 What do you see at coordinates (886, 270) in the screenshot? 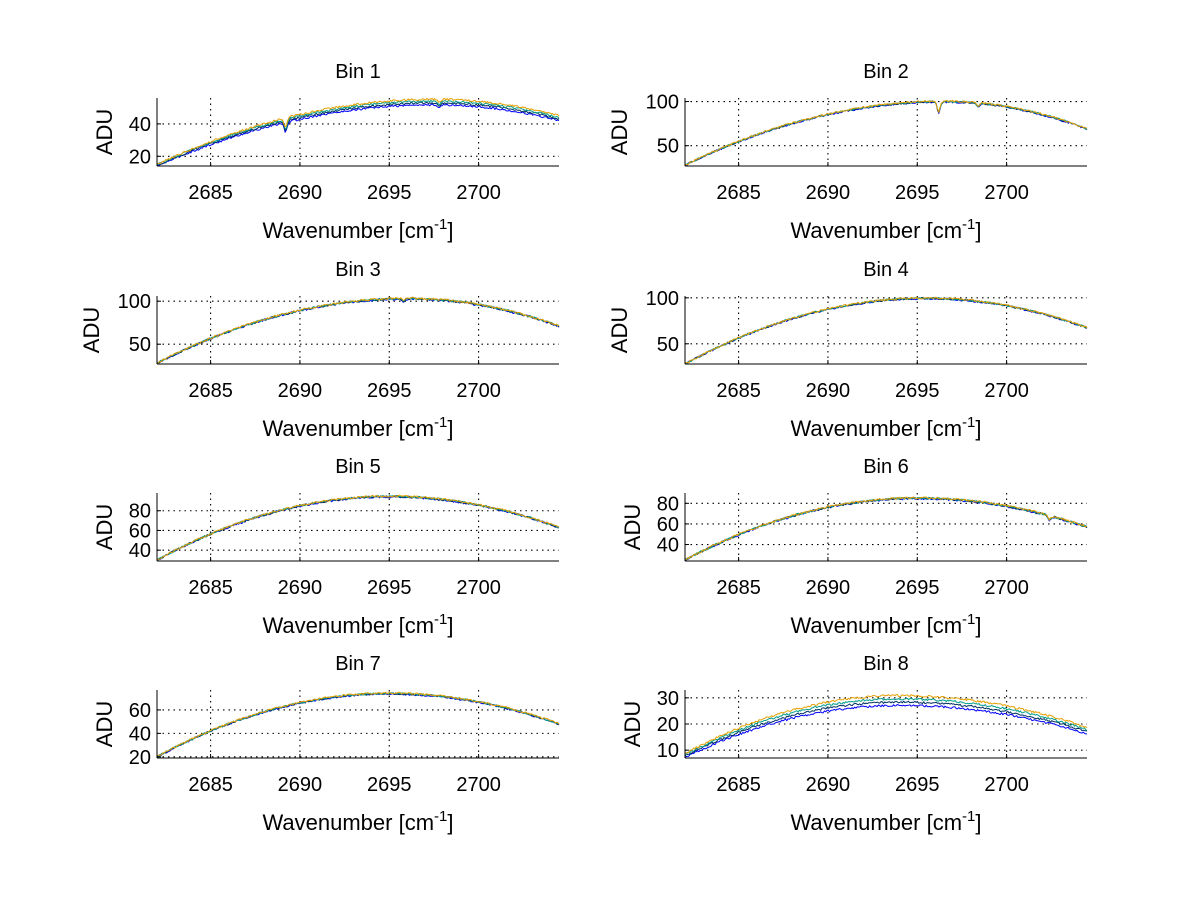
I see `panel-title: Bin 4` at bounding box center [886, 270].